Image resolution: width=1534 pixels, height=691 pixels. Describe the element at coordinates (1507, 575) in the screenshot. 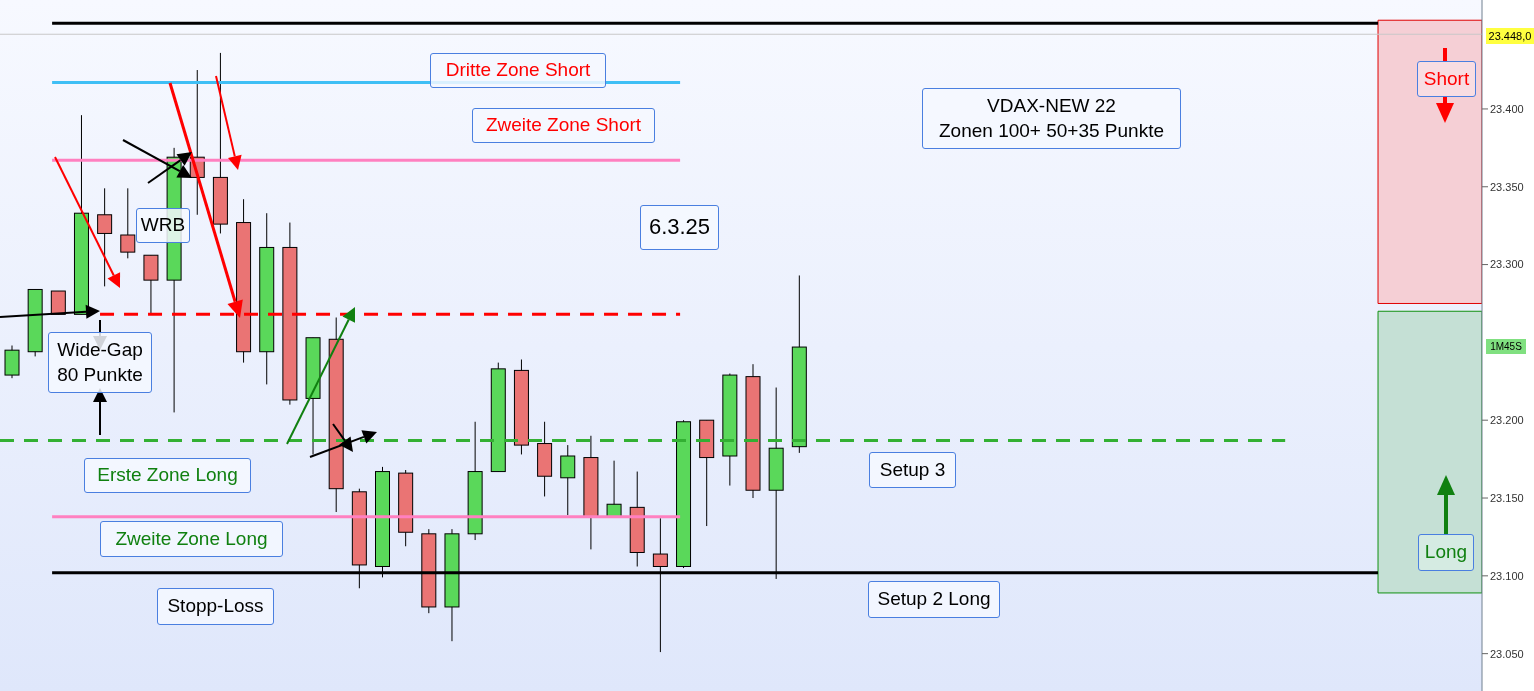

I see `y-tick-label: 23.100` at that location.